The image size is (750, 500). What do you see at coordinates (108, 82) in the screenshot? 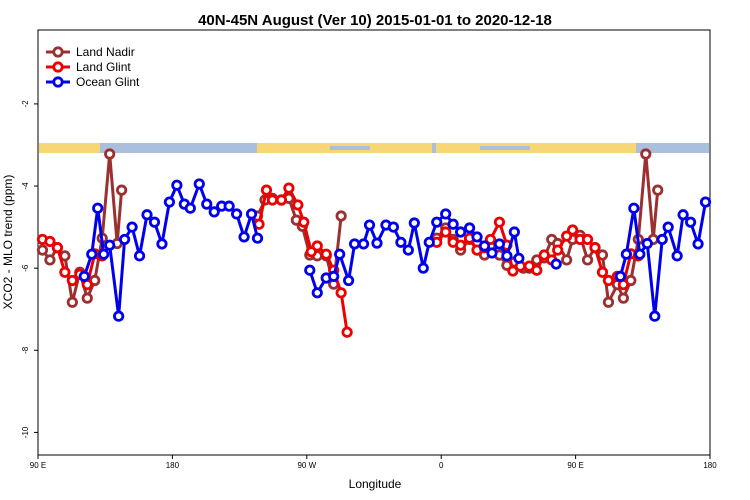
I see `legend-label: Ocean Glint` at bounding box center [108, 82].